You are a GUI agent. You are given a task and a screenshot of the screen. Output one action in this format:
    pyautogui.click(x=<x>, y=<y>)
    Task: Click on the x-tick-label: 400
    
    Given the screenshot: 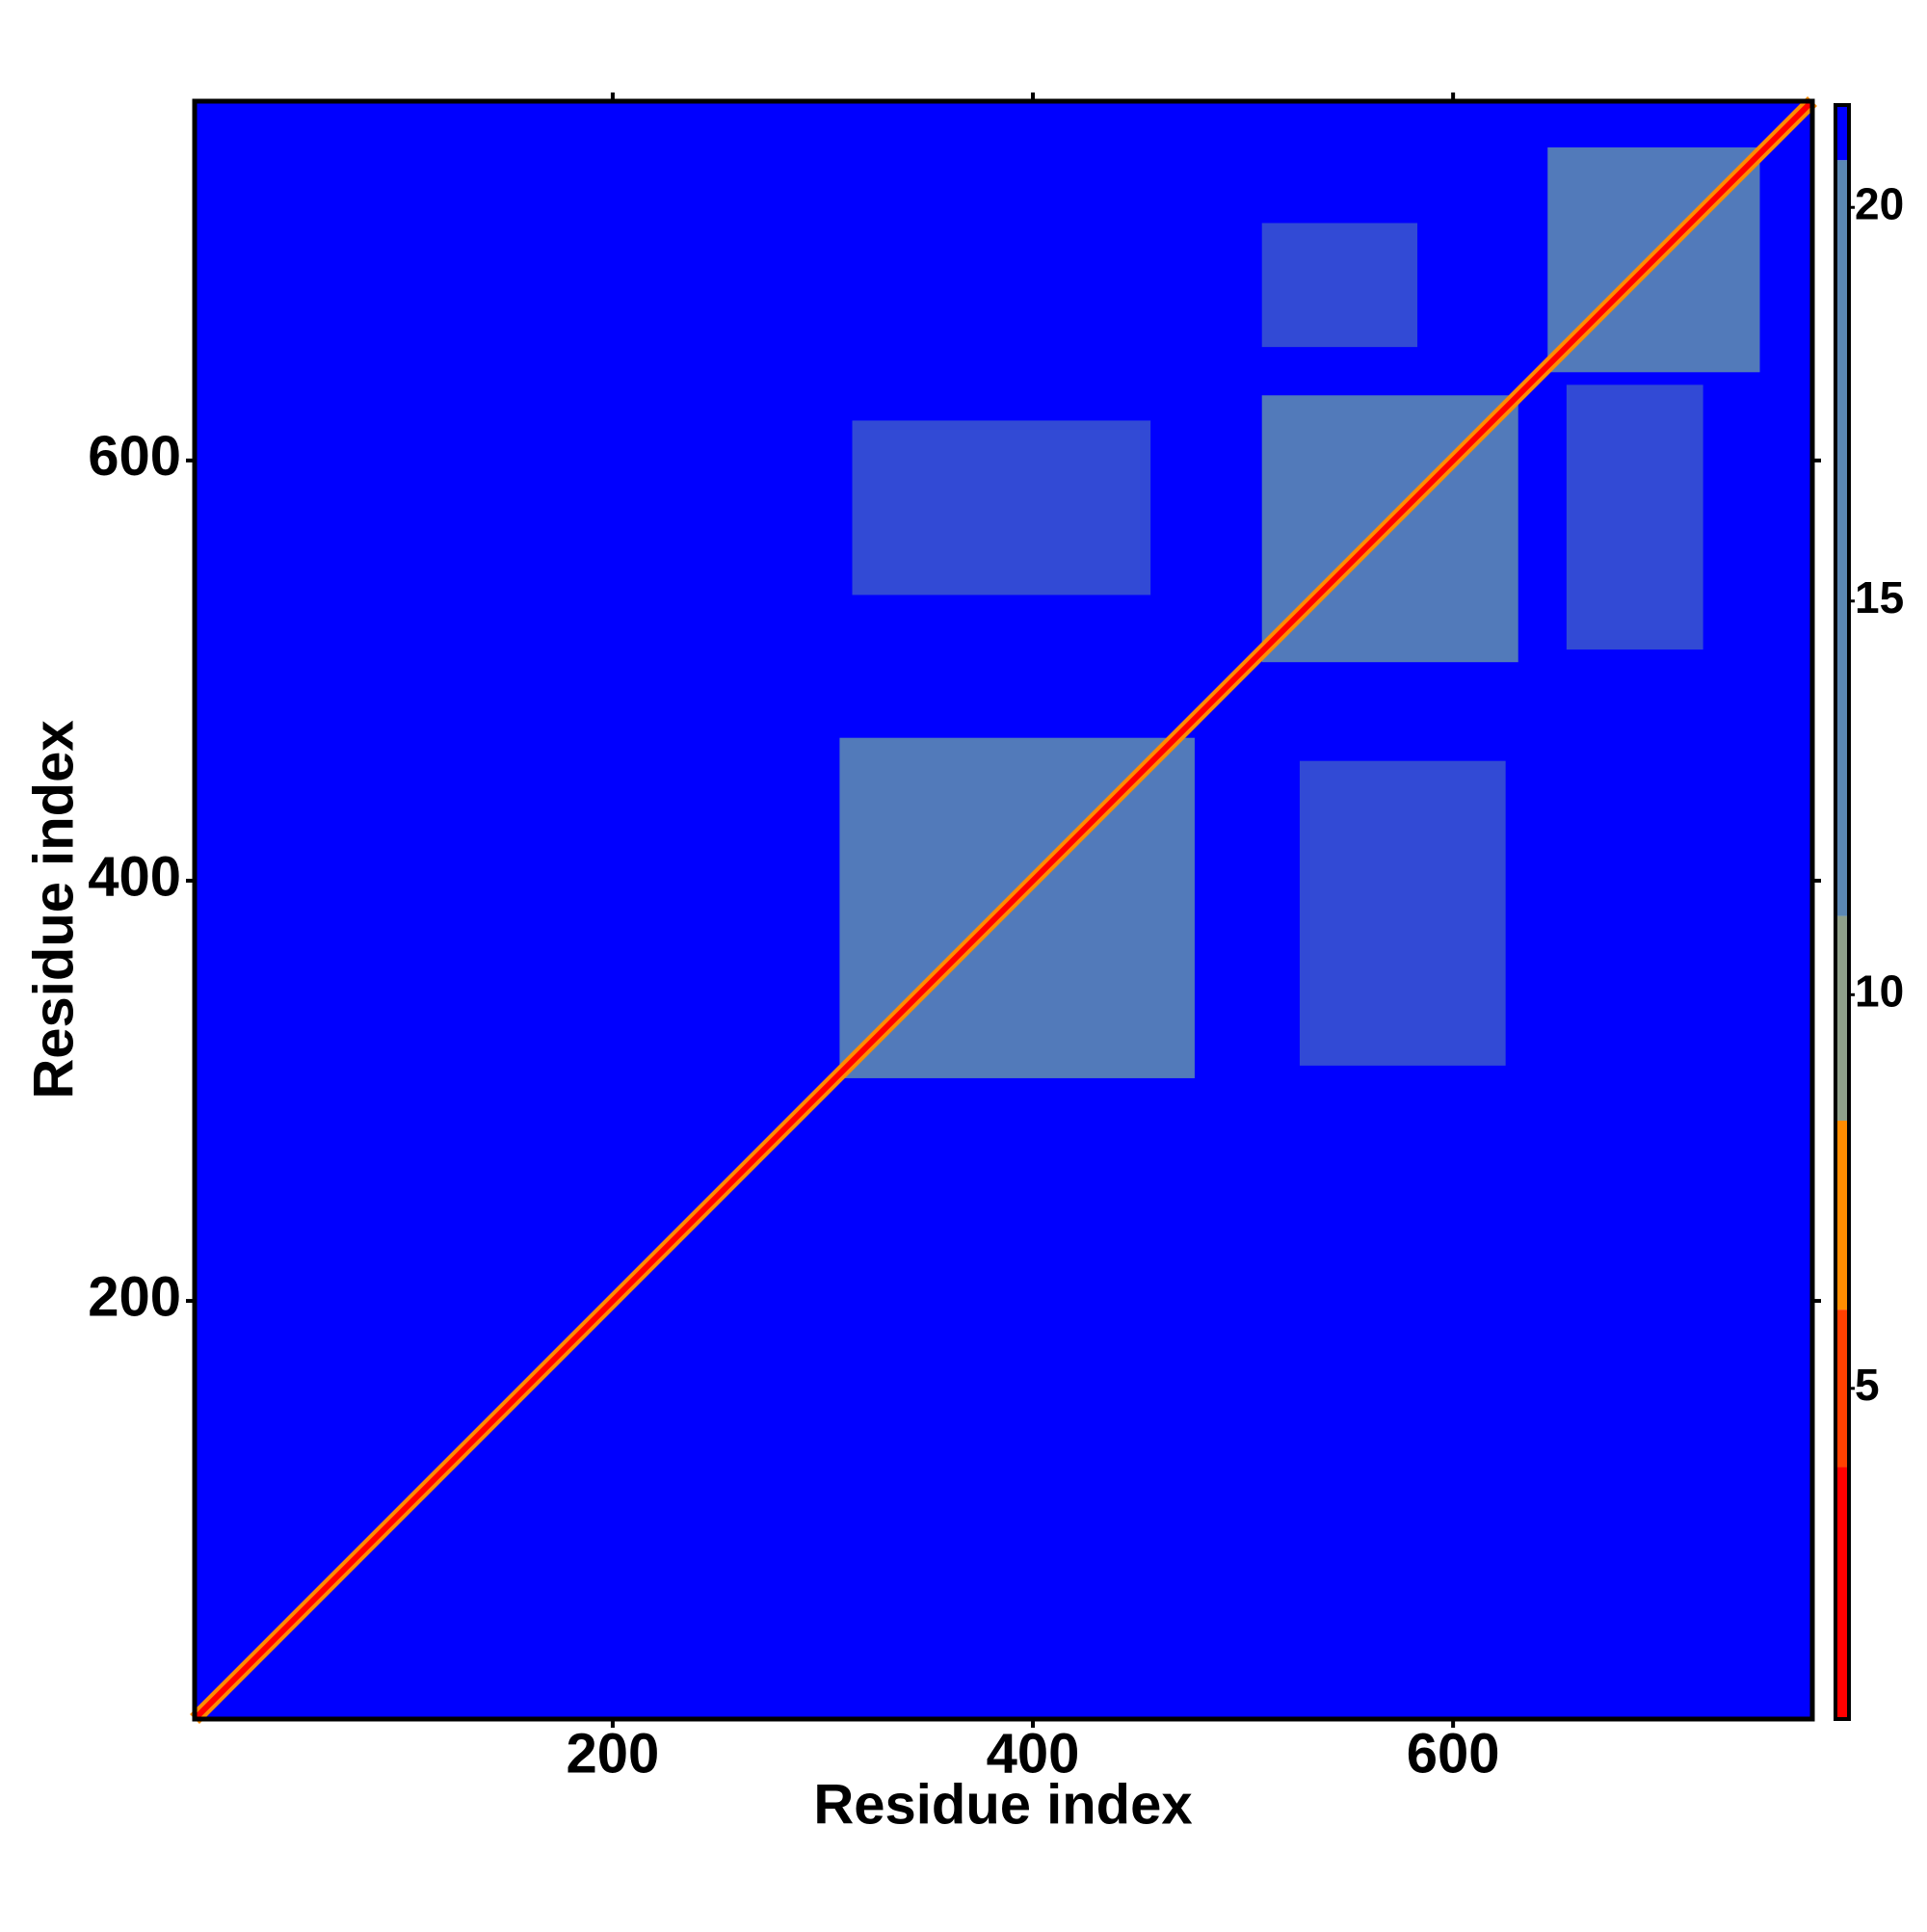 What is the action you would take?
    pyautogui.click(x=1033, y=1753)
    